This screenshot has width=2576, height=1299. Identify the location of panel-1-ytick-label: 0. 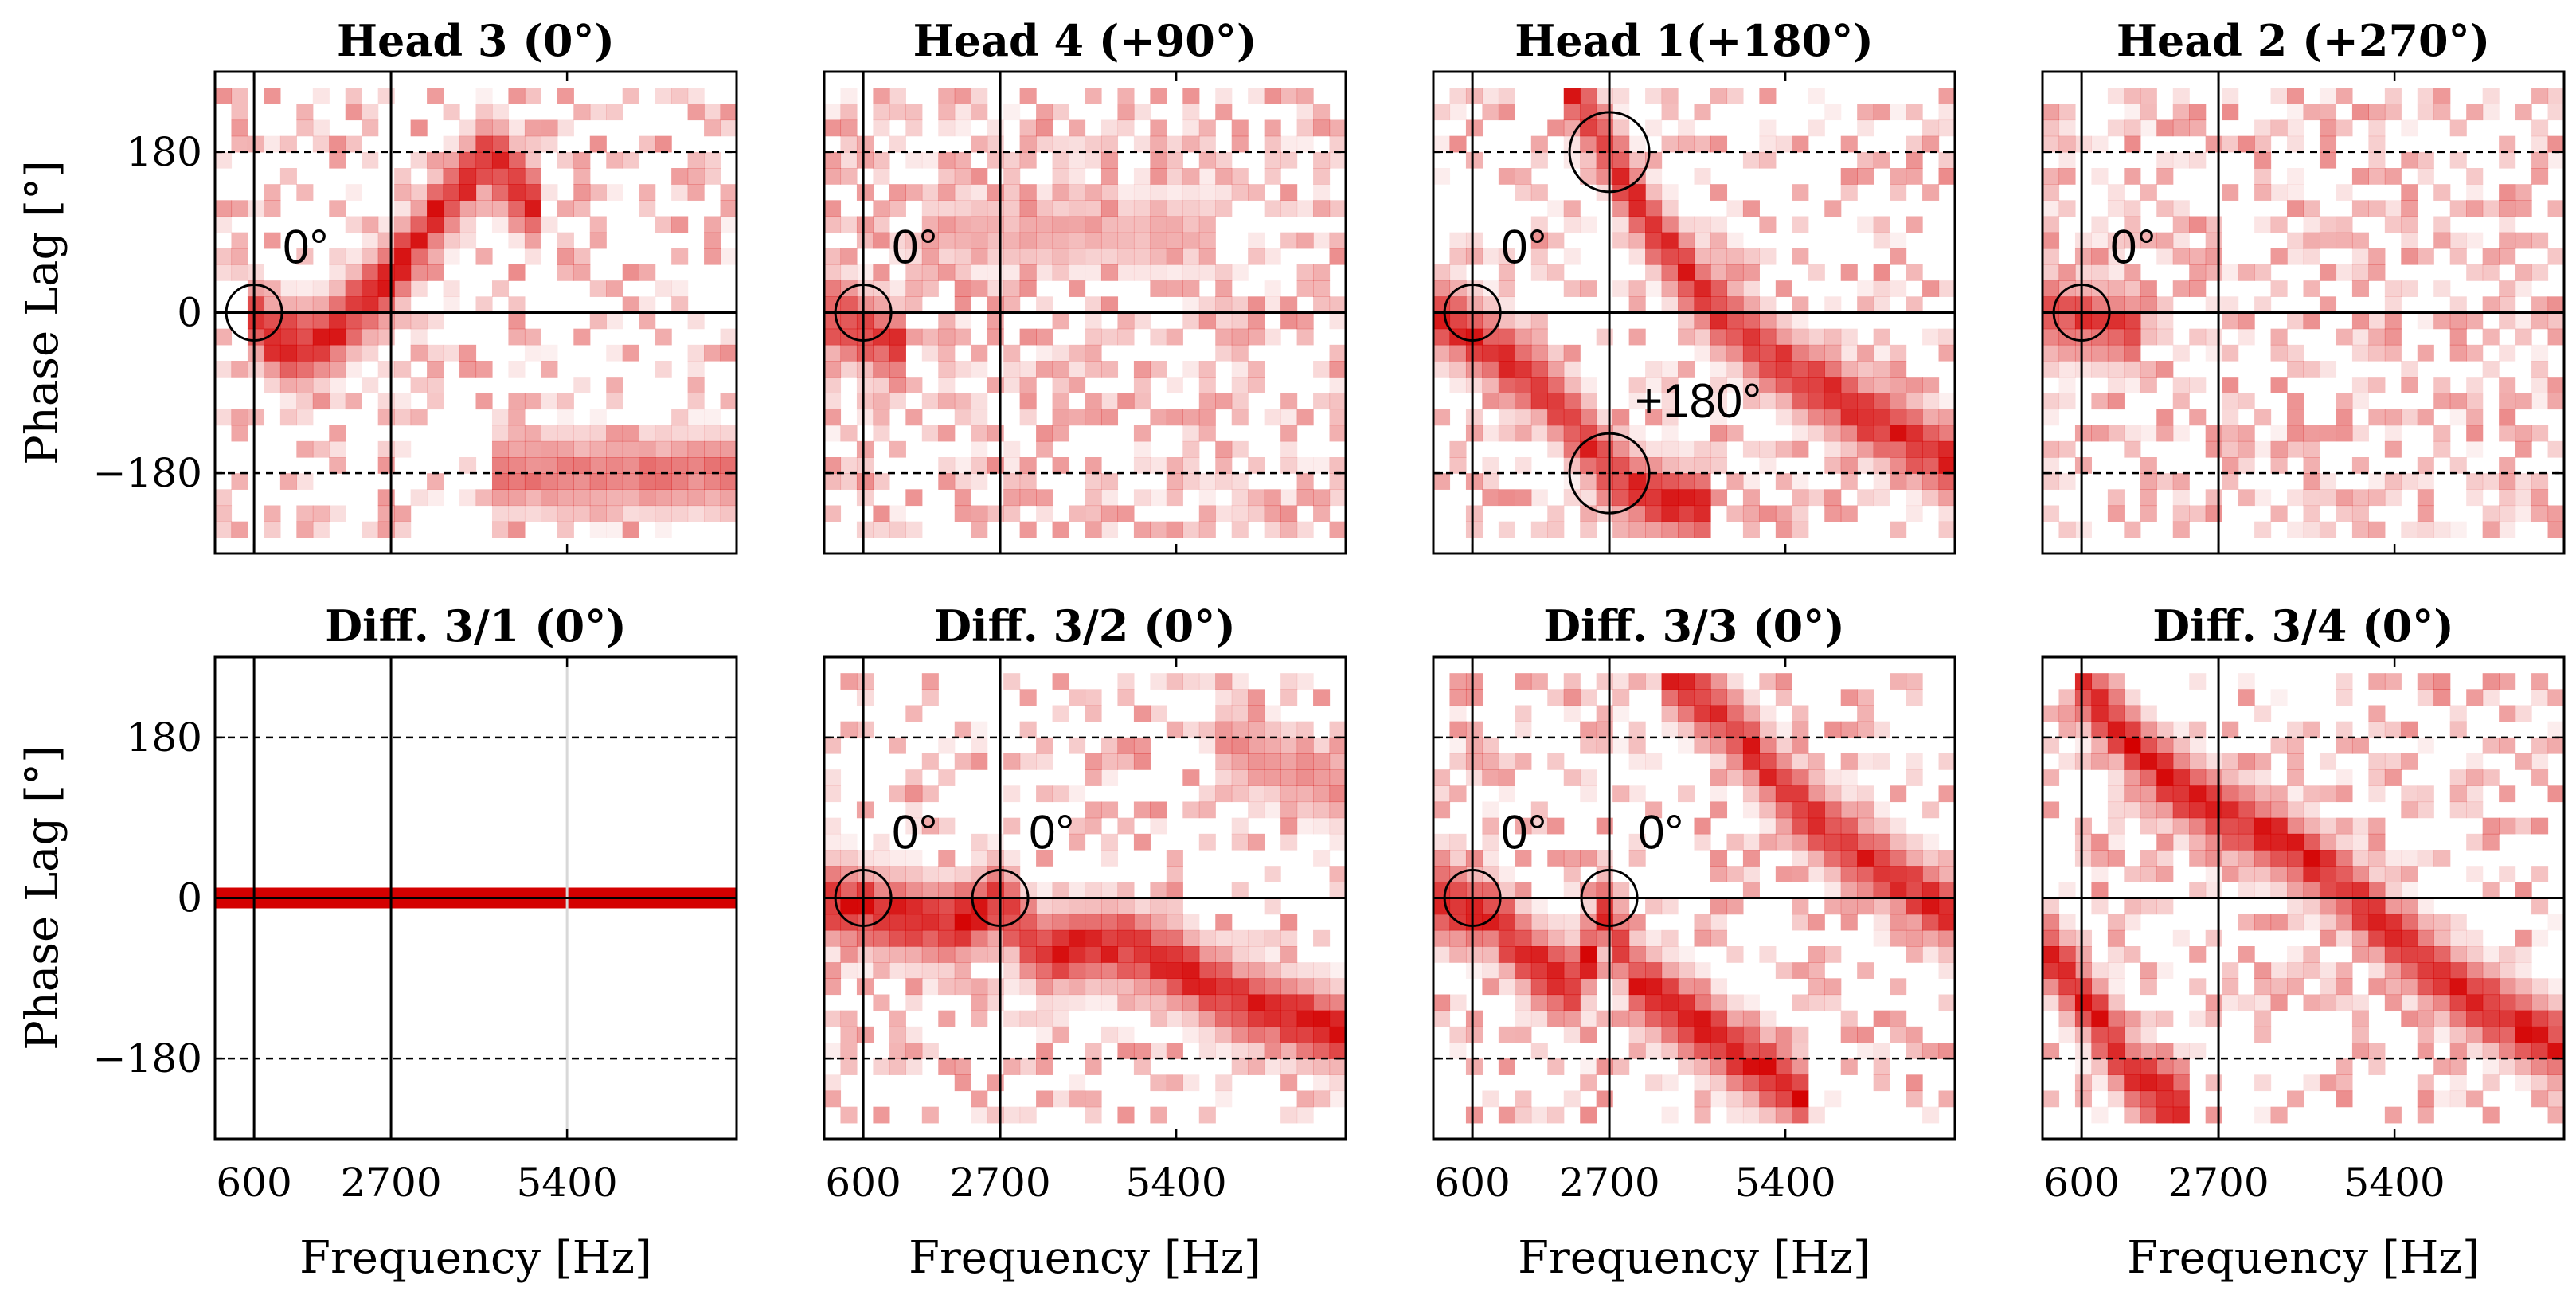
(189, 313).